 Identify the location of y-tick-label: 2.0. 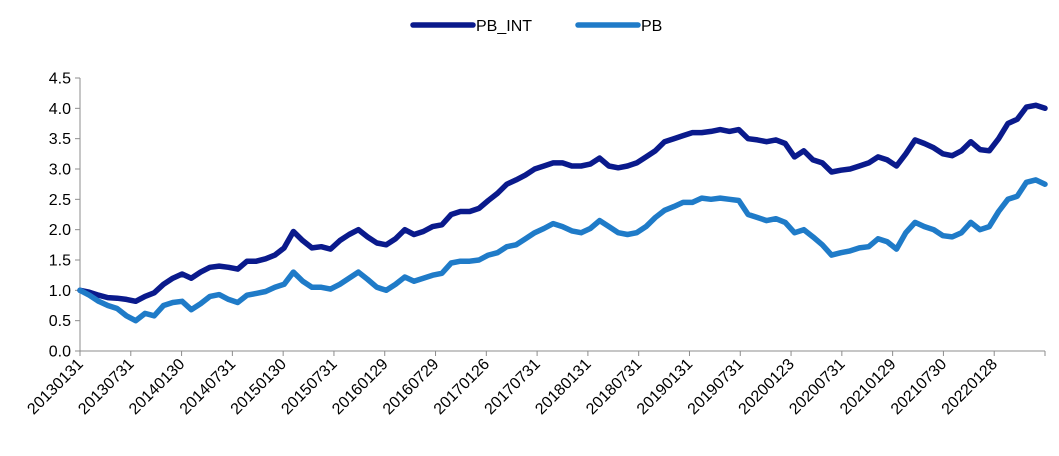
(60, 230).